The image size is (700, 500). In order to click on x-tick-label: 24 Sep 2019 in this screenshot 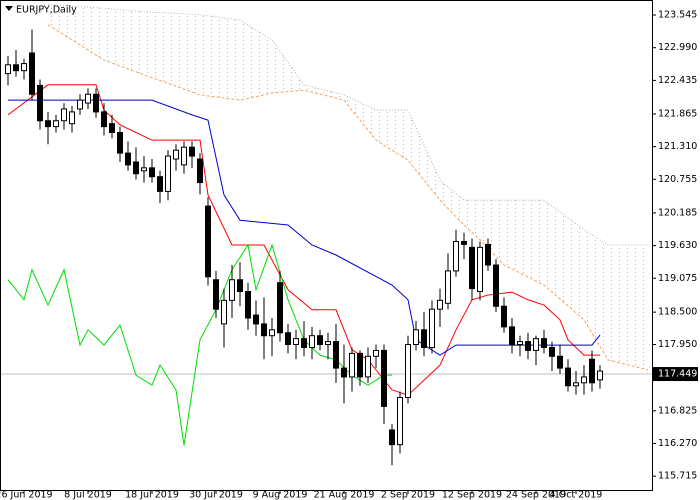, I will do `click(536, 495)`.